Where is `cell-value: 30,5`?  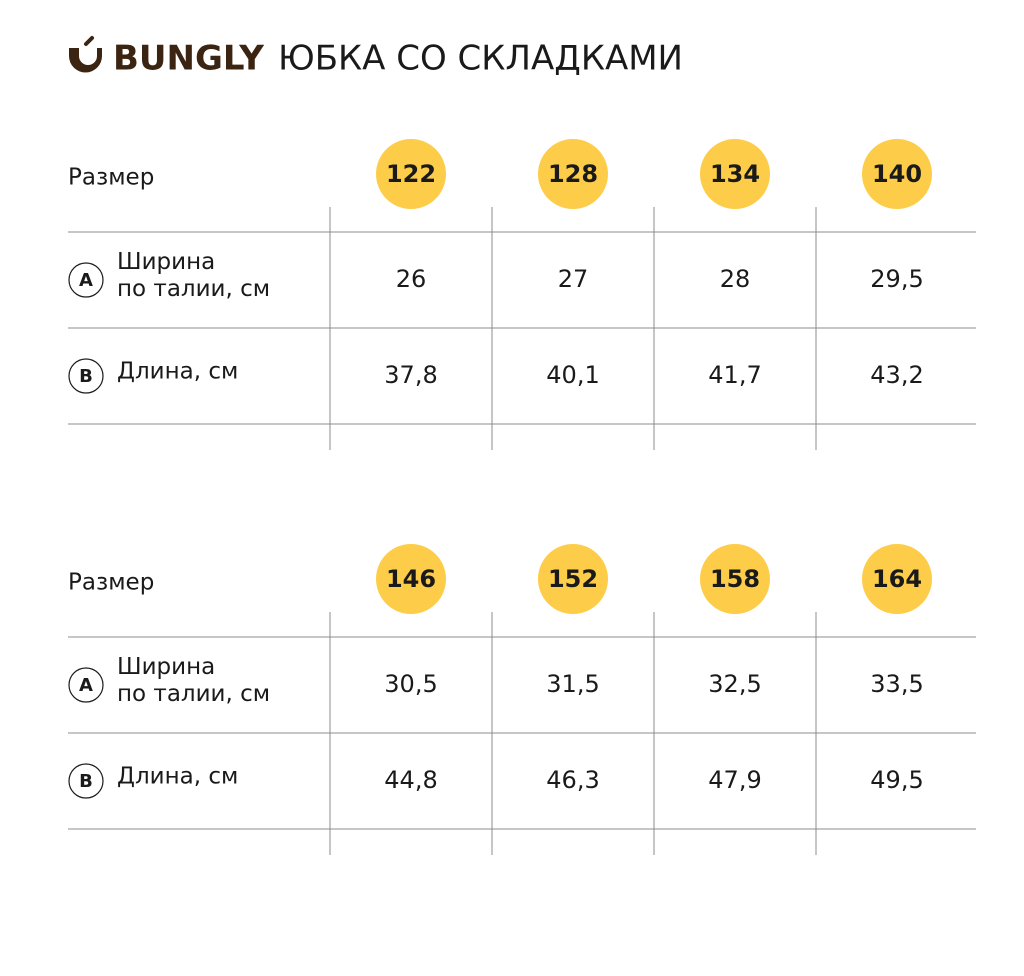 cell-value: 30,5 is located at coordinates (410, 684).